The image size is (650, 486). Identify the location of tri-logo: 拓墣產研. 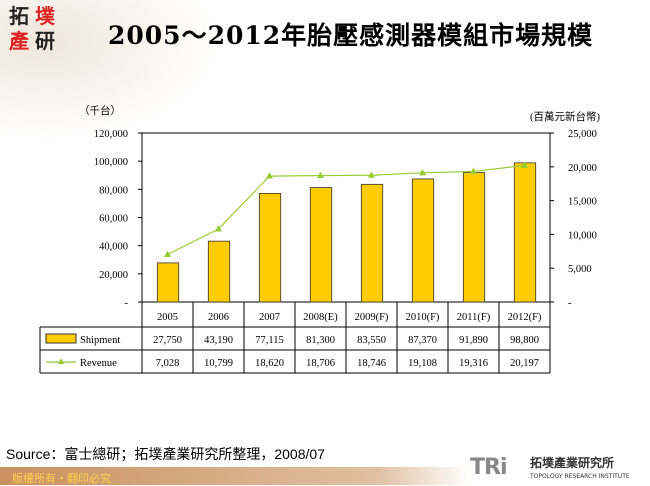
(33, 31).